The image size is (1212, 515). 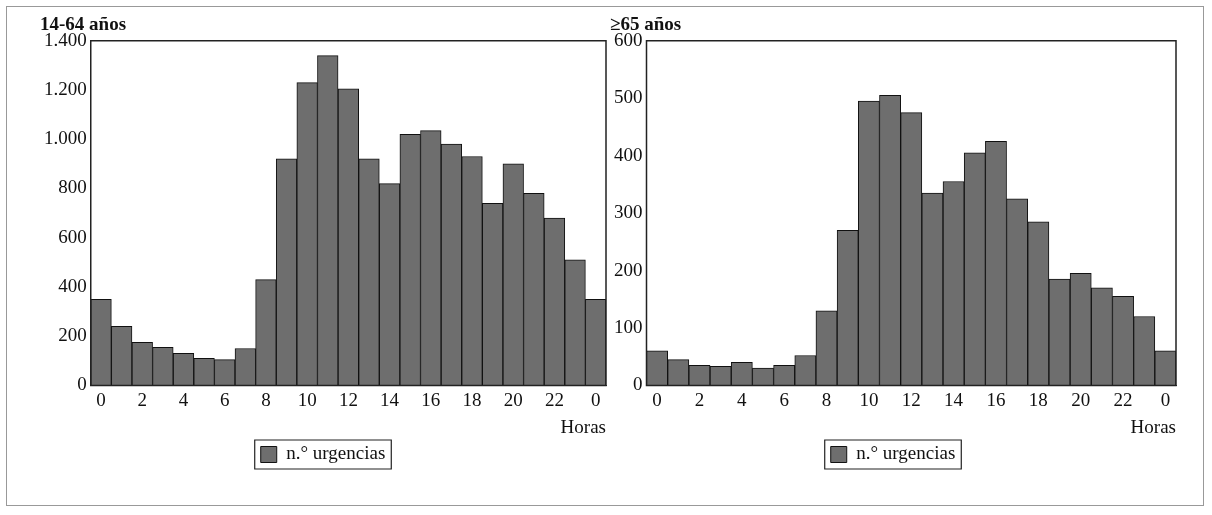 I want to click on y-tick-label: 500, so click(x=628, y=97).